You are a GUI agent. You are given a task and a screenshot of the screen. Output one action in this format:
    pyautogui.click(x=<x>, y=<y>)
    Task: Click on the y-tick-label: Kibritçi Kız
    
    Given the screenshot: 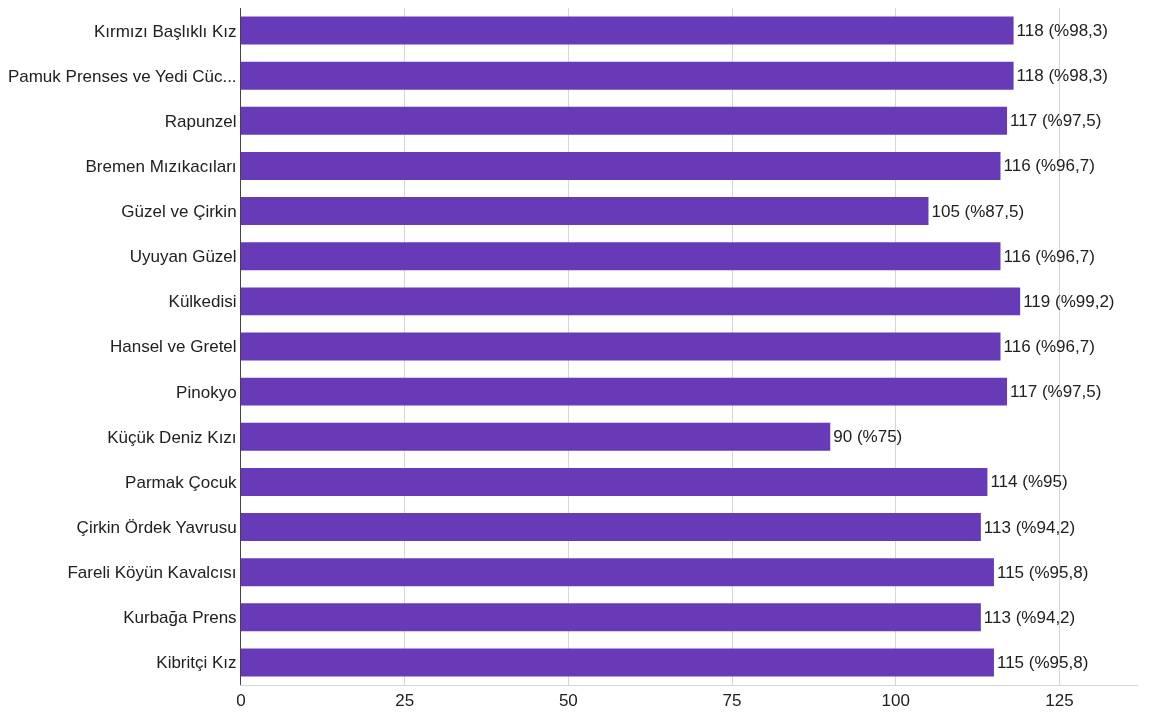 What is the action you would take?
    pyautogui.click(x=196, y=663)
    